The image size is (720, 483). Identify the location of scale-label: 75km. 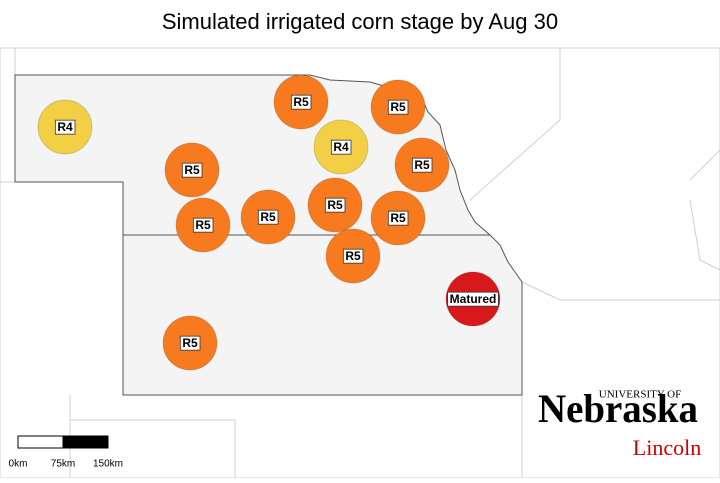
(63, 464).